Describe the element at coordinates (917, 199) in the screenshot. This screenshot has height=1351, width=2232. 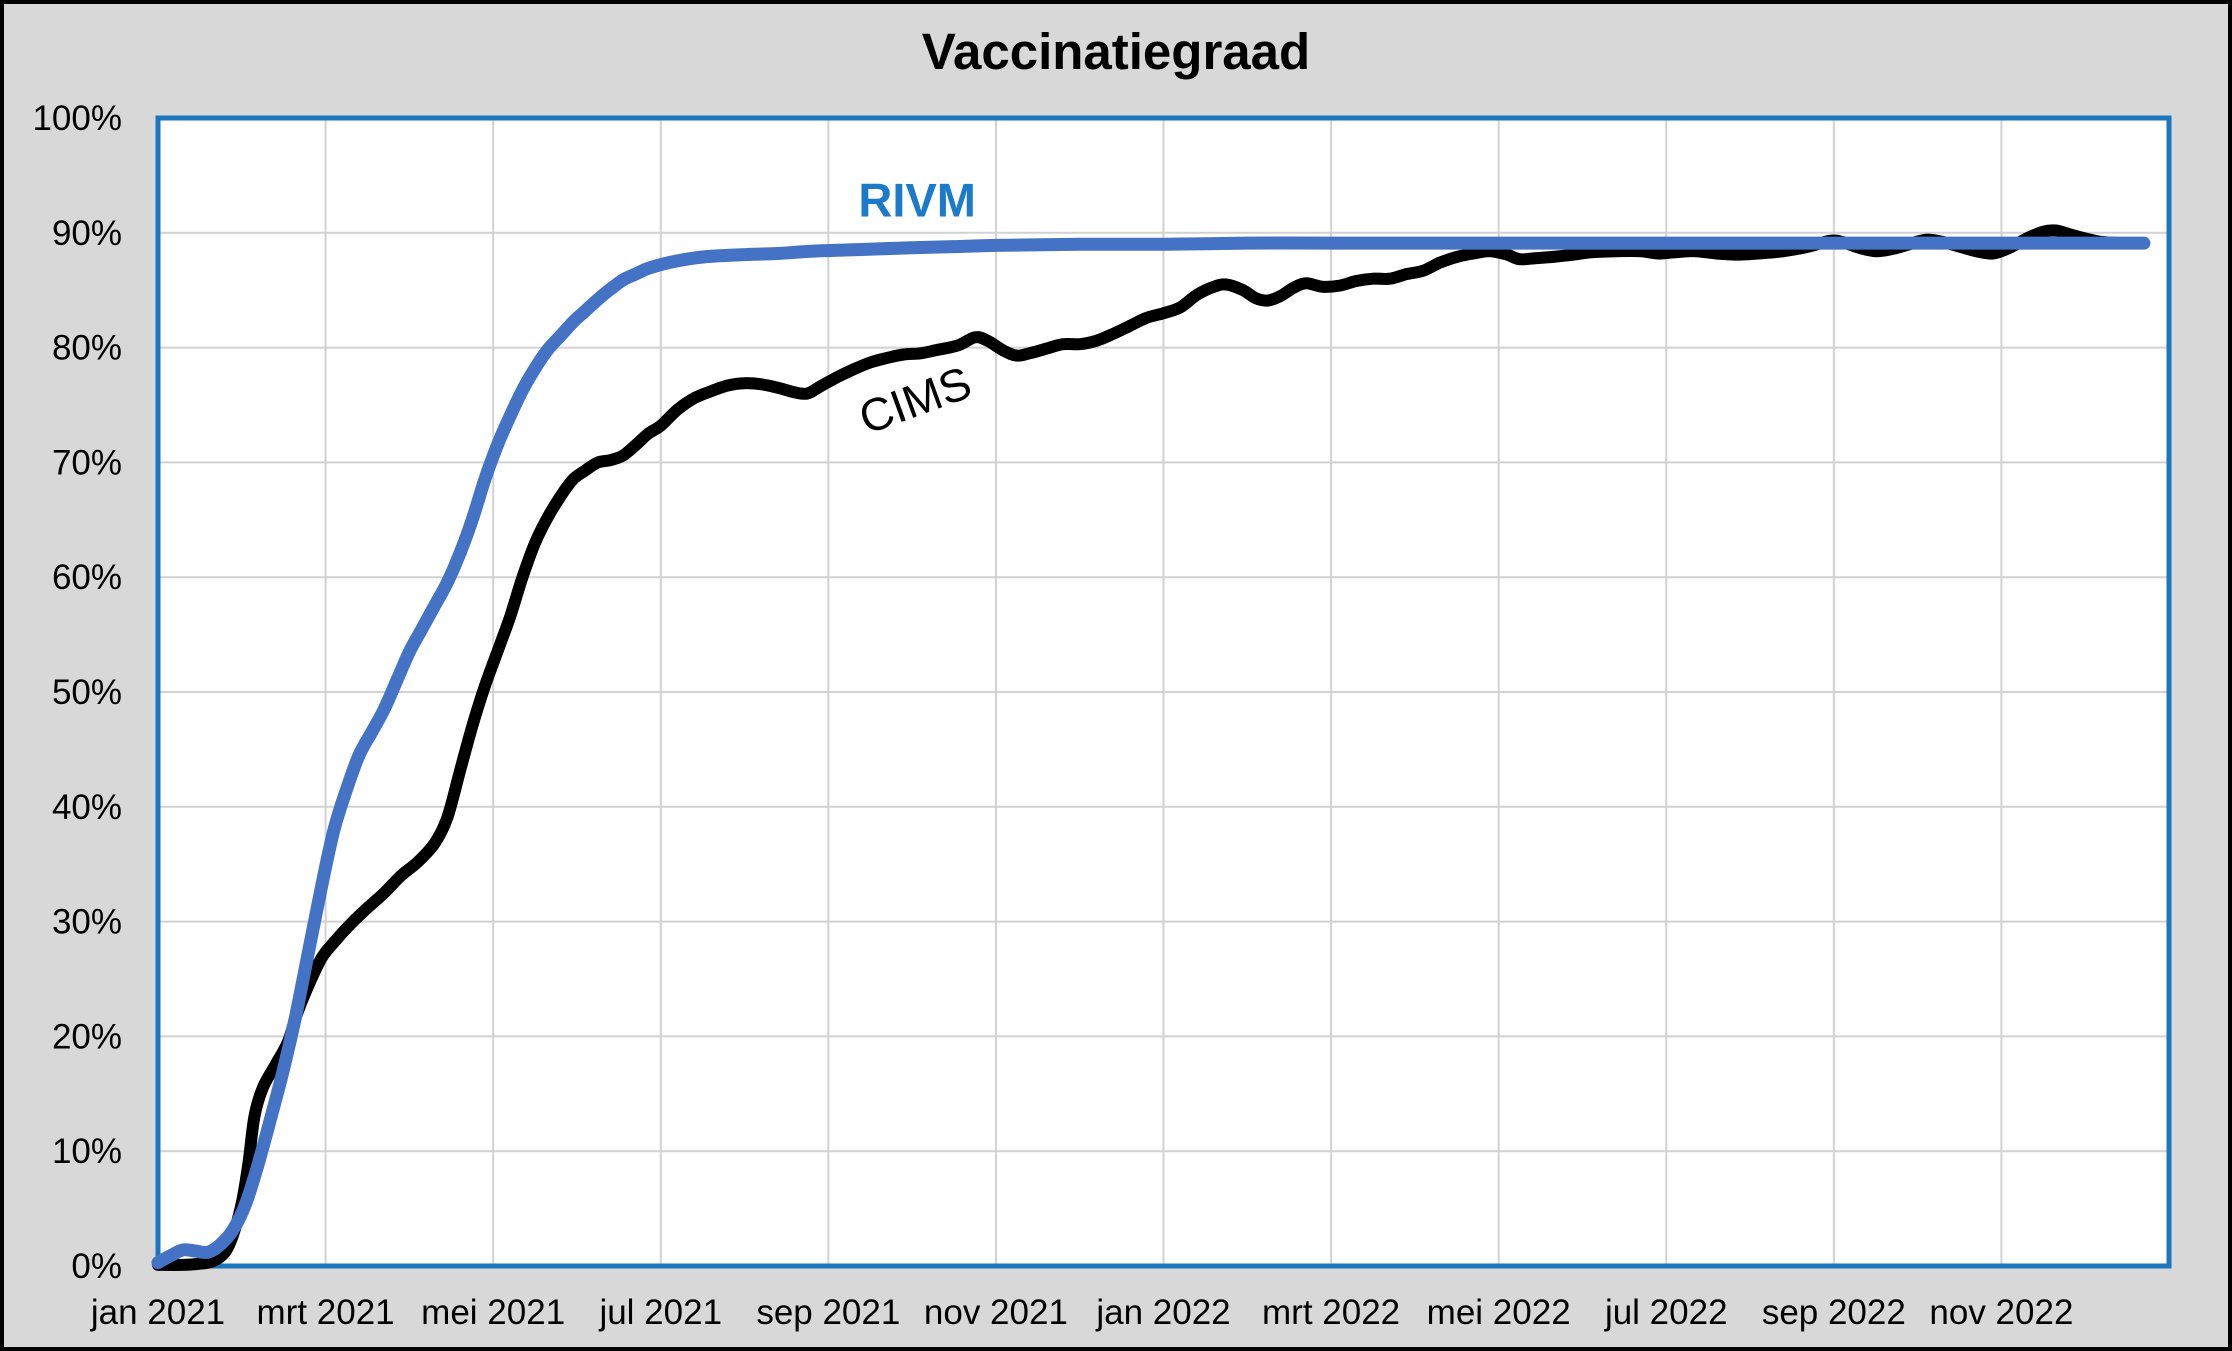
I see `rivm-series-label: RIVM` at that location.